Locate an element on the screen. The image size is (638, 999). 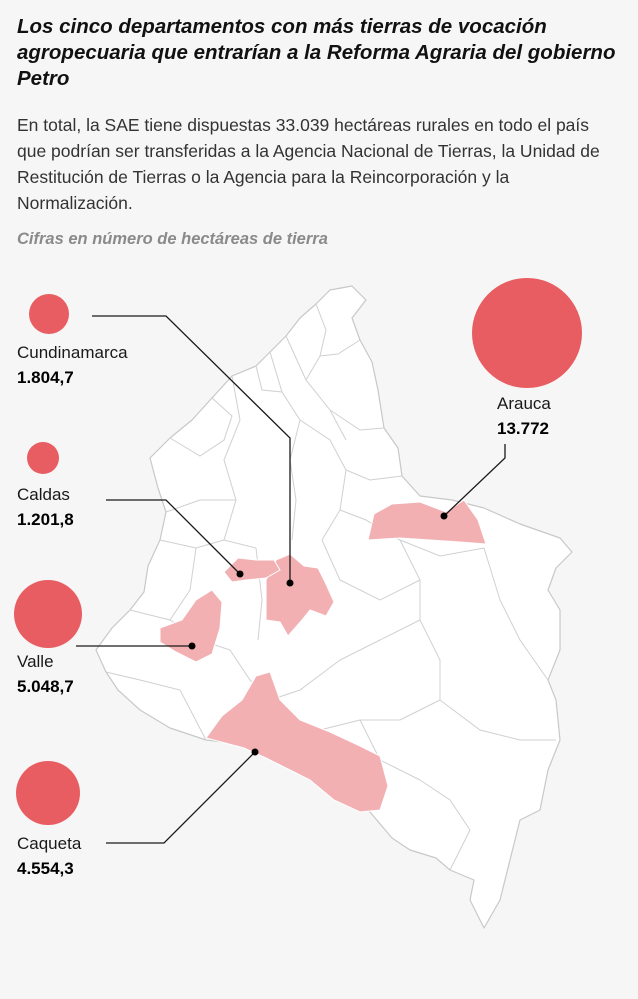
bubble-caldas is located at coordinates (43, 458).